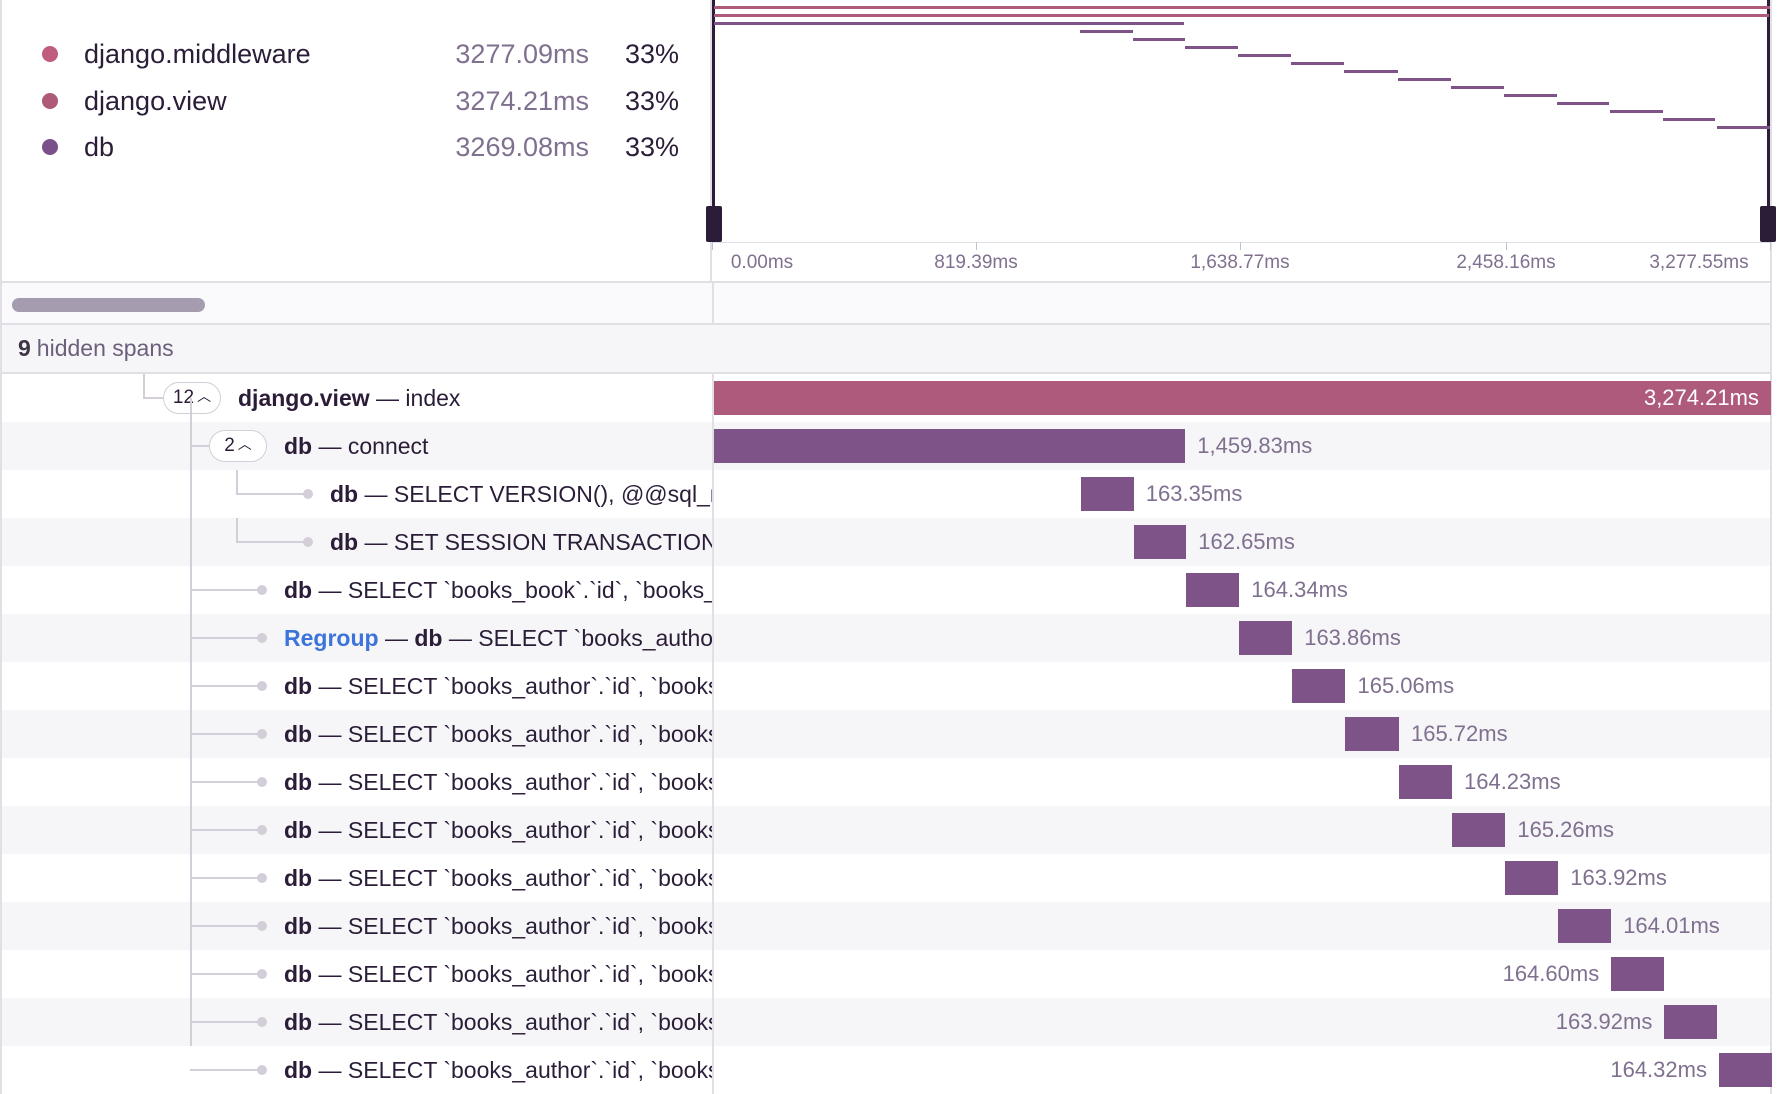 This screenshot has width=1780, height=1094. Describe the element at coordinates (238, 446) in the screenshot. I see `span-children-toggle: 2 ︿` at that location.